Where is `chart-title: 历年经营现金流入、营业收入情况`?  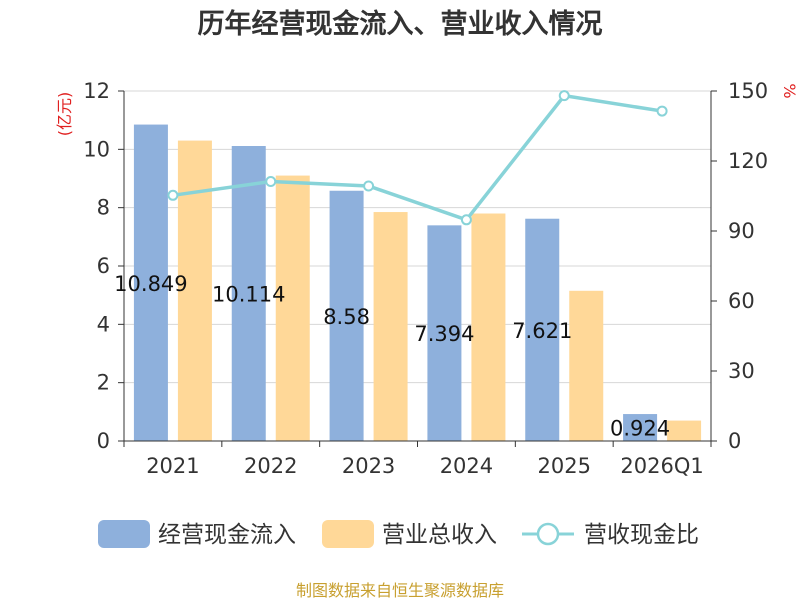 chart-title: 历年经营现金流入、营业收入情况 is located at coordinates (400, 24).